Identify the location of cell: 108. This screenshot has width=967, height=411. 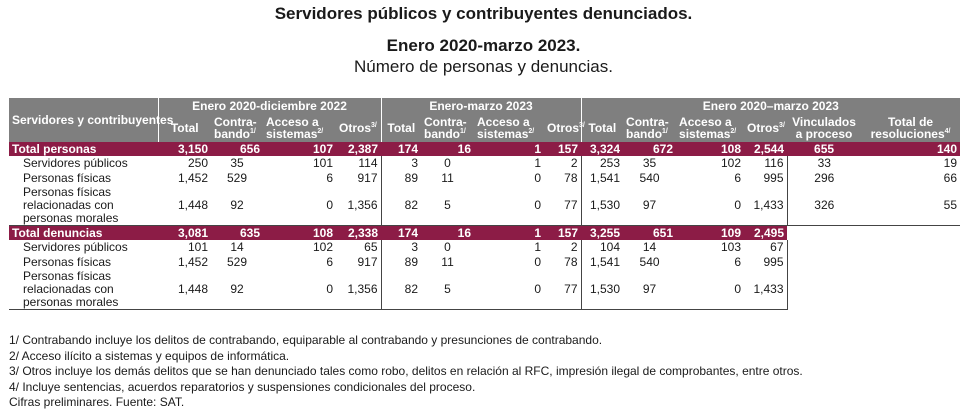
(299, 232).